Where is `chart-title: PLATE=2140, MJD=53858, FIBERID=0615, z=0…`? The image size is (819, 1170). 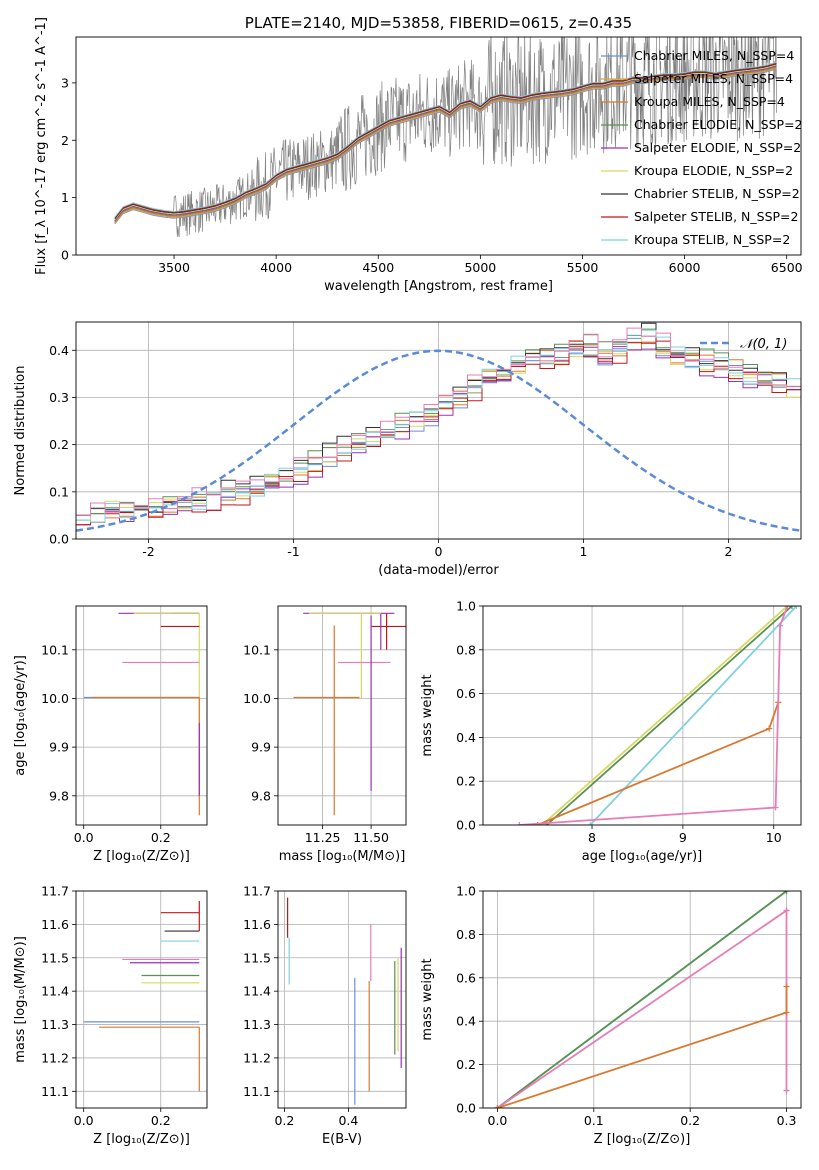 chart-title: PLATE=2140, MJD=53858, FIBERID=0615, z=0… is located at coordinates (438, 23).